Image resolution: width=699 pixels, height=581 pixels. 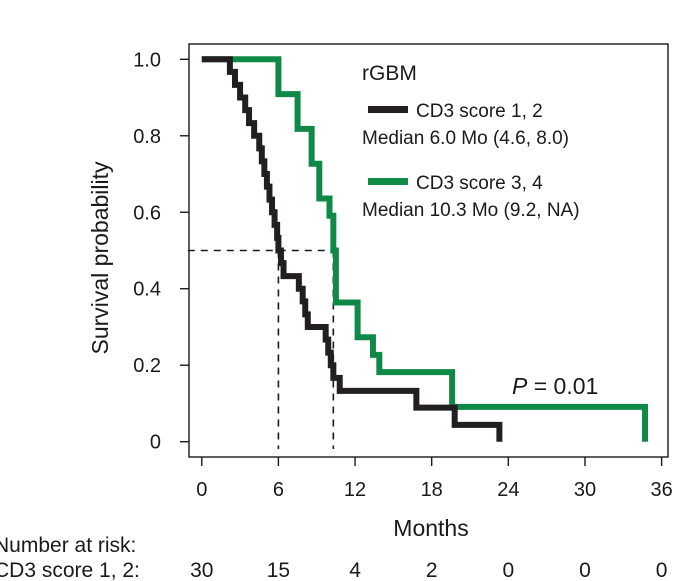 What do you see at coordinates (471, 210) in the screenshot?
I see `legend-median-cd3-3-4: Median 10.3 Mo (9.2, NA)` at bounding box center [471, 210].